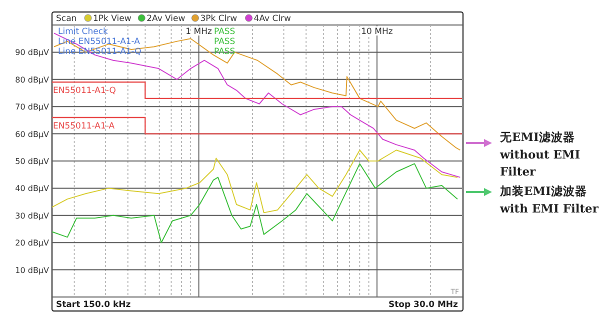  Describe the element at coordinates (32, 79) in the screenshot. I see `y-tick-label: 80 dBµV` at that location.